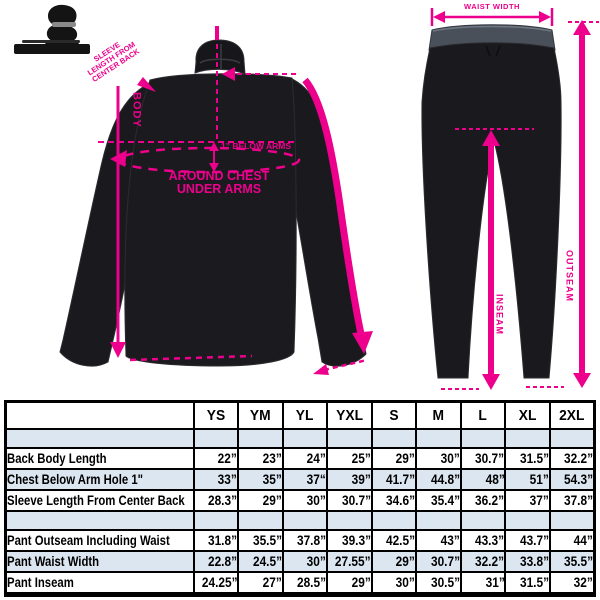  I want to click on size-value: 33”, so click(216, 479).